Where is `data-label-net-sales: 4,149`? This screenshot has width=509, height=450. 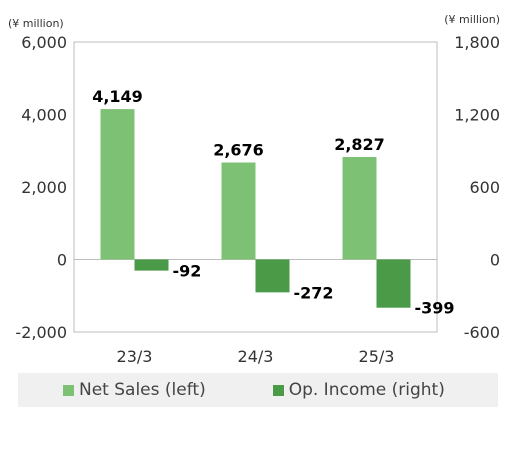 data-label-net-sales: 4,149 is located at coordinates (117, 96).